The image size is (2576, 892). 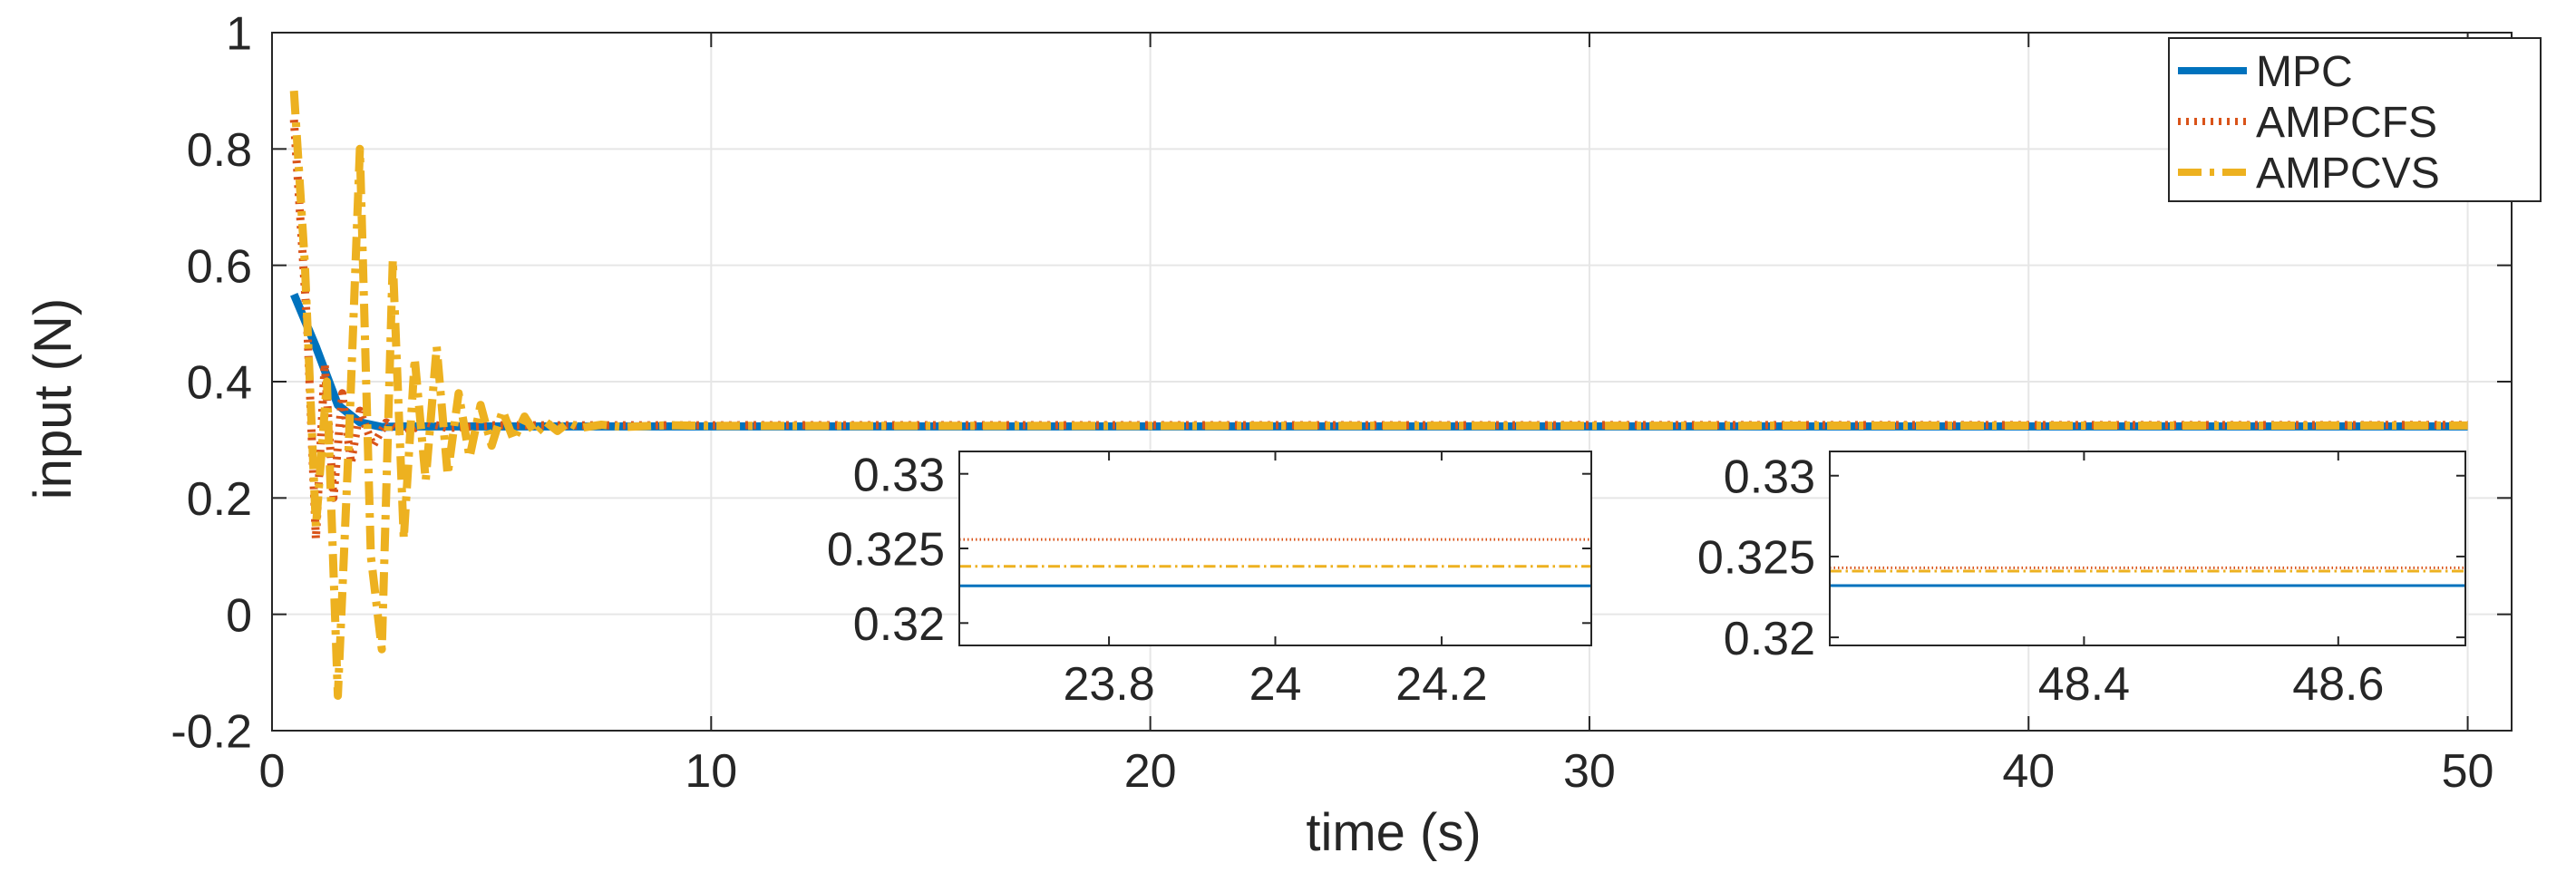 I want to click on y-tick-label: 1, so click(x=239, y=34).